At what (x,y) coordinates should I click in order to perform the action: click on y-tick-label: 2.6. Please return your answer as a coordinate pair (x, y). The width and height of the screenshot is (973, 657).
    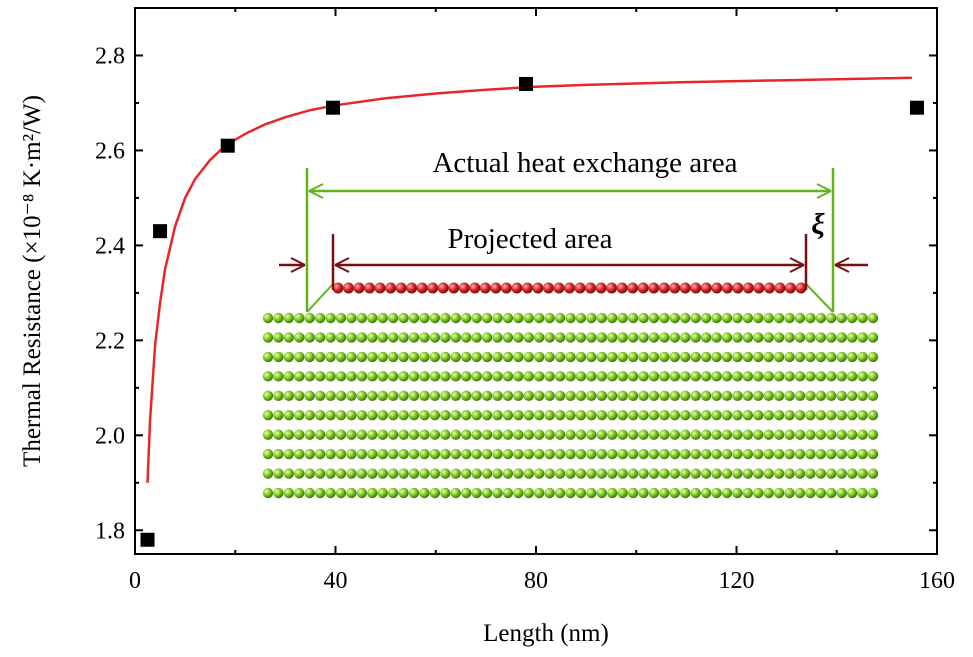
    Looking at the image, I should click on (110, 151).